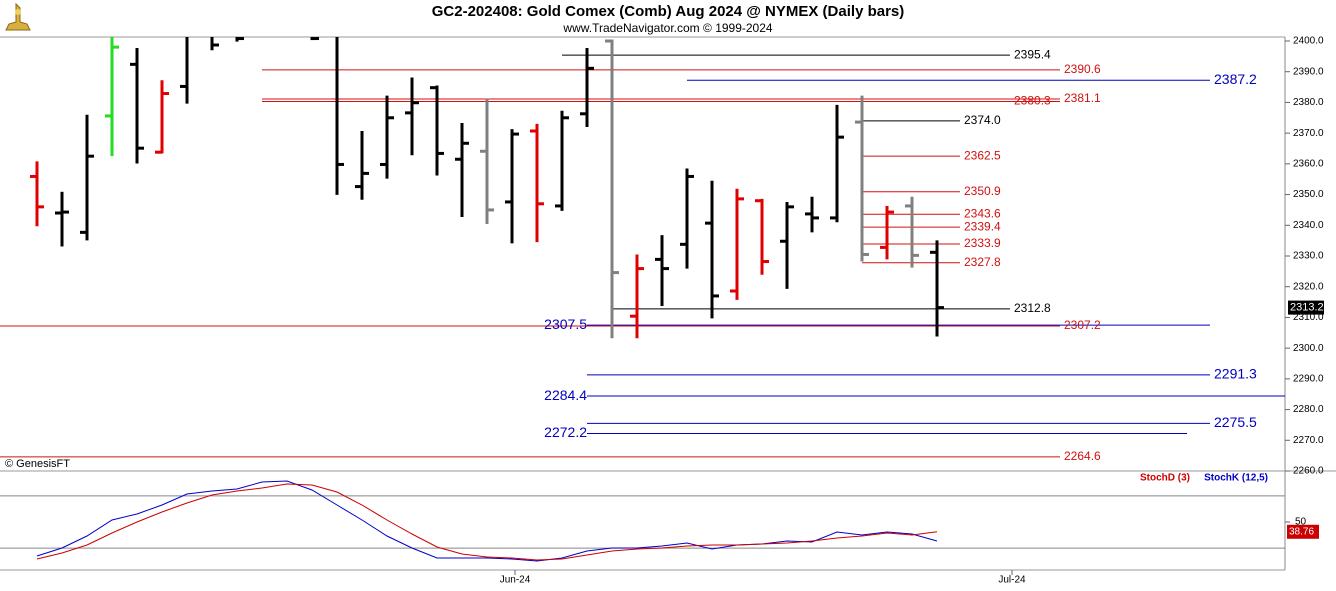  What do you see at coordinates (1308, 409) in the screenshot?
I see `y-tick-label: 2280.0` at bounding box center [1308, 409].